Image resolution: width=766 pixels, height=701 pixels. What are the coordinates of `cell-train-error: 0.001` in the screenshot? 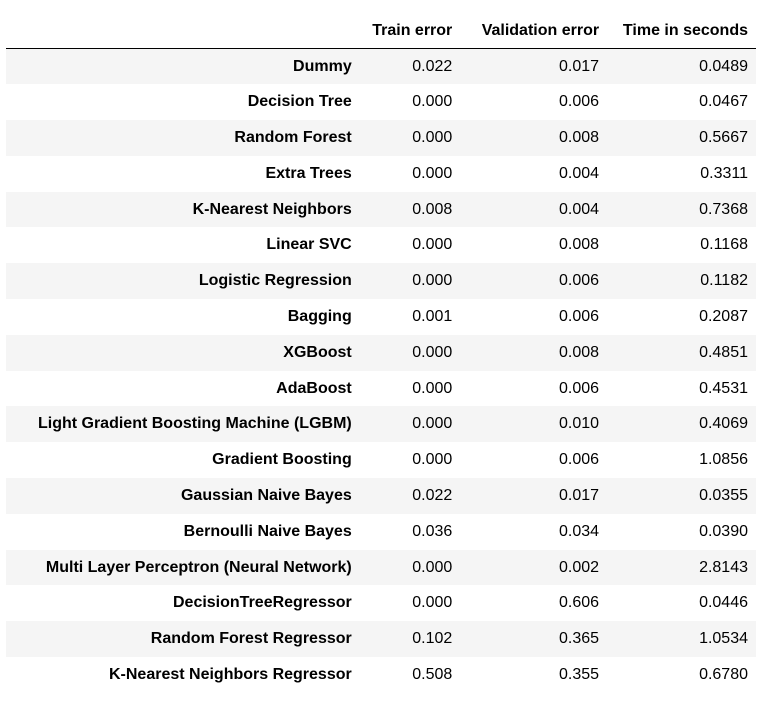 It's located at (432, 316).